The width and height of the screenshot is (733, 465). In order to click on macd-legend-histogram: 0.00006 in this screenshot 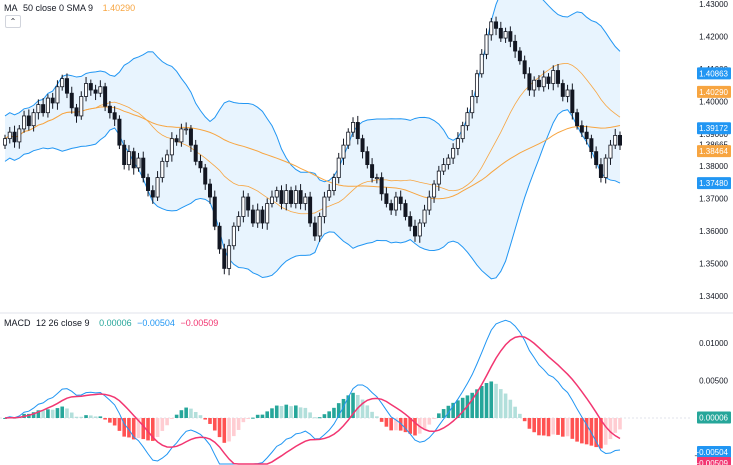, I will do `click(115, 323)`.